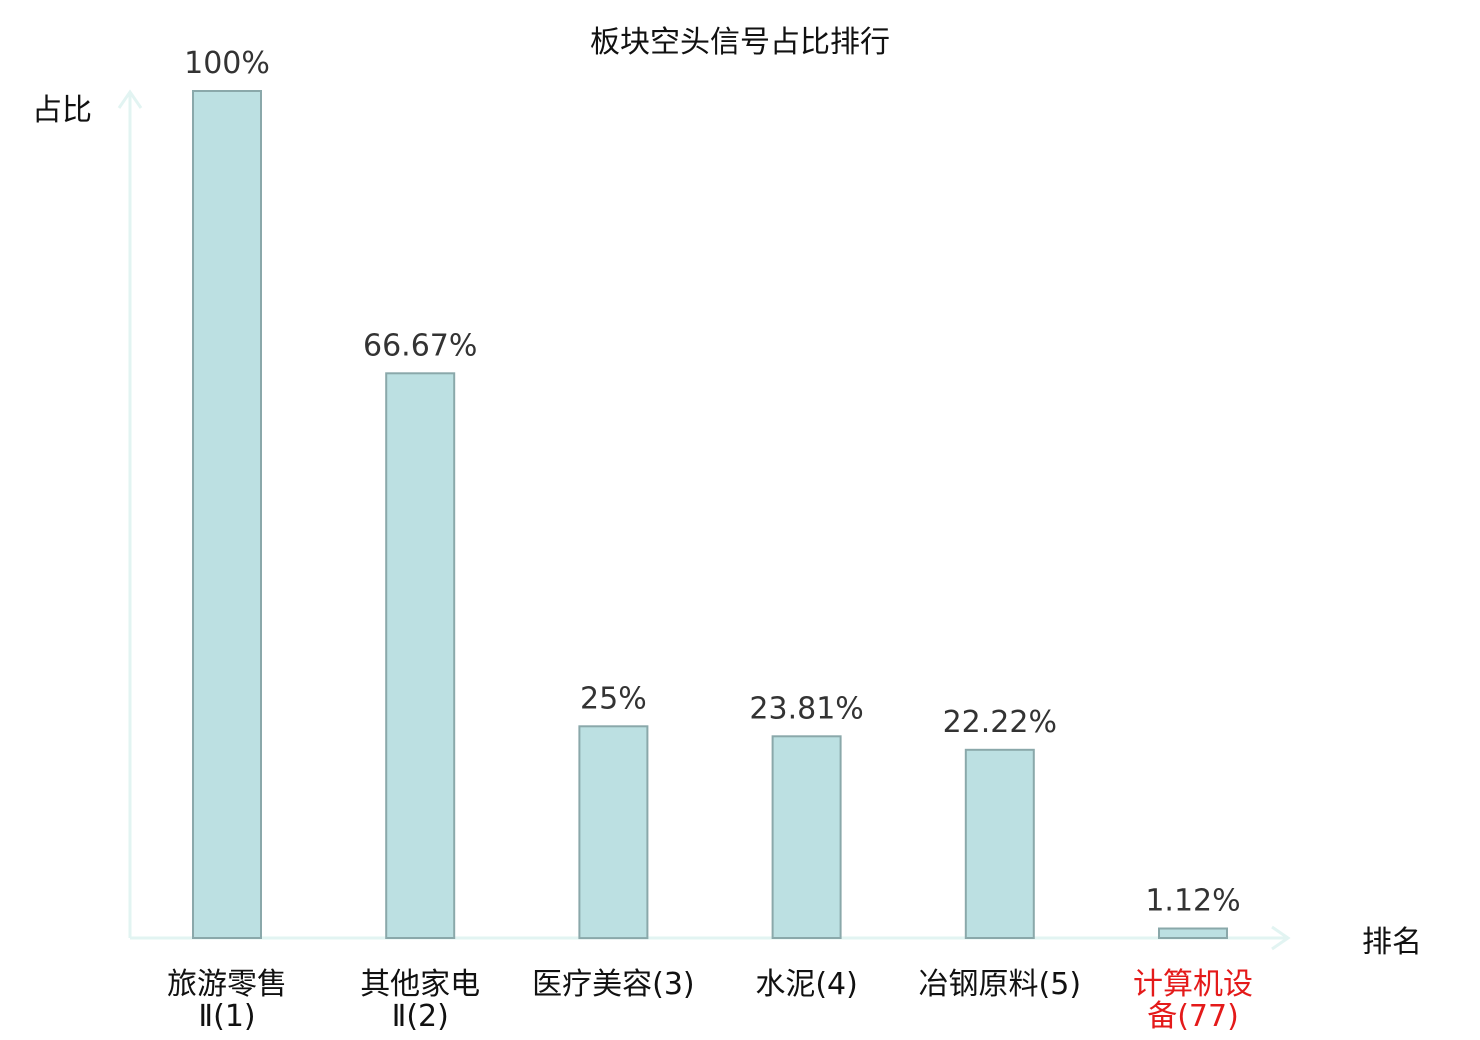 Image resolution: width=1480 pixels, height=1040 pixels. I want to click on value-label-2: 66.67%, so click(420, 345).